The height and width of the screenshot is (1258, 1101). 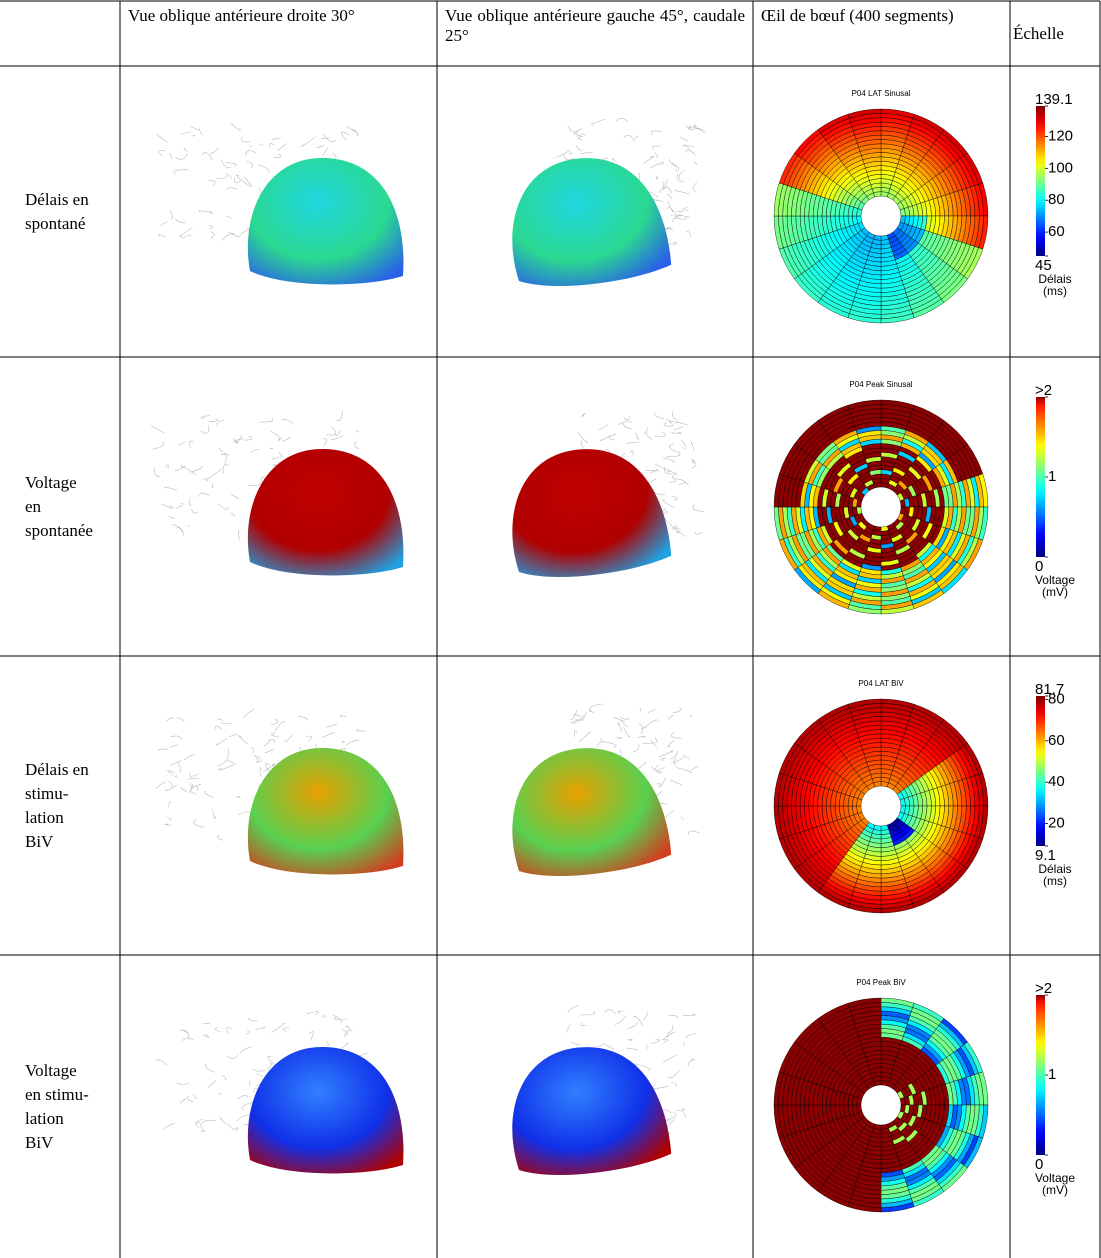 What do you see at coordinates (1056, 781) in the screenshot?
I see `scale-label: 40` at bounding box center [1056, 781].